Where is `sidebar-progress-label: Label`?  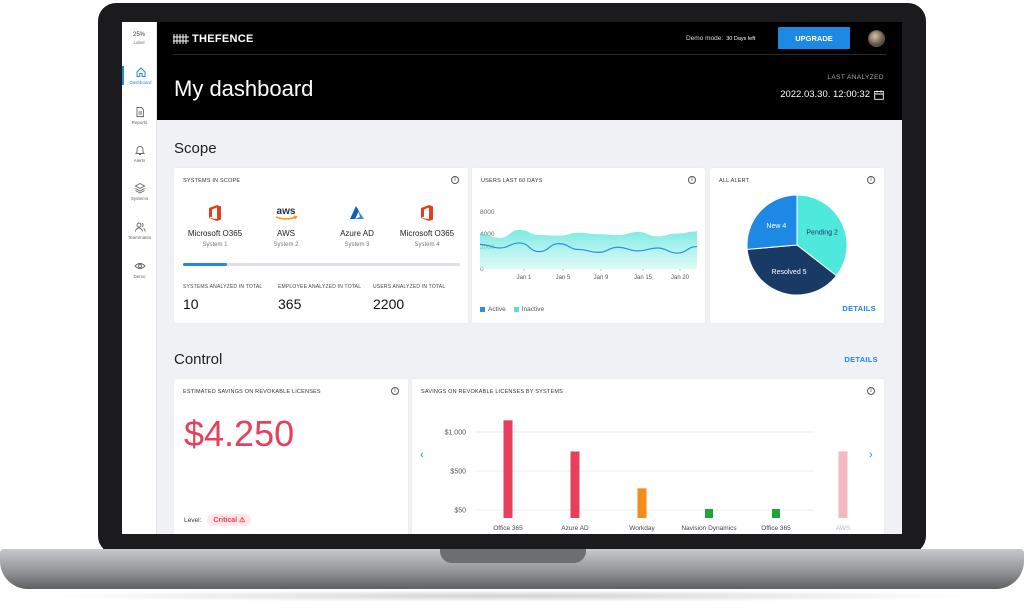
sidebar-progress-label: Label is located at coordinates (139, 42).